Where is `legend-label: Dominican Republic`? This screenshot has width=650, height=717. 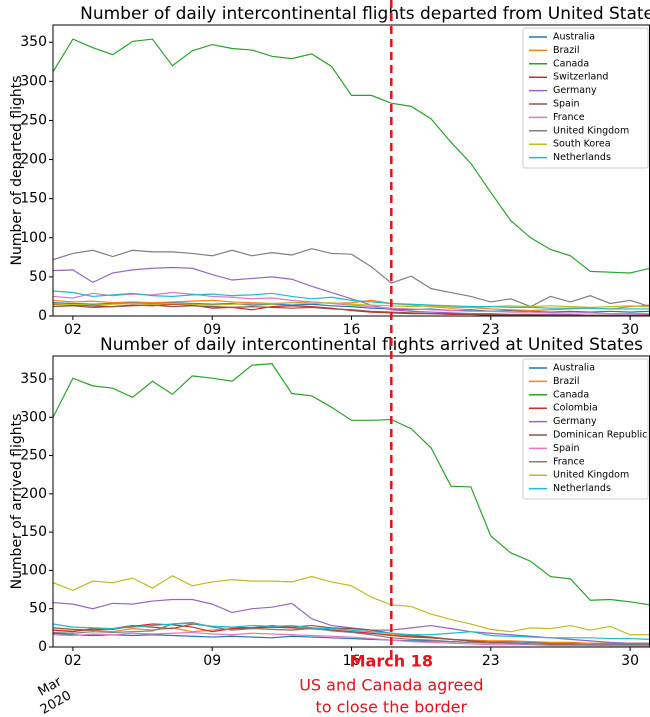
legend-label: Dominican Republic is located at coordinates (600, 435).